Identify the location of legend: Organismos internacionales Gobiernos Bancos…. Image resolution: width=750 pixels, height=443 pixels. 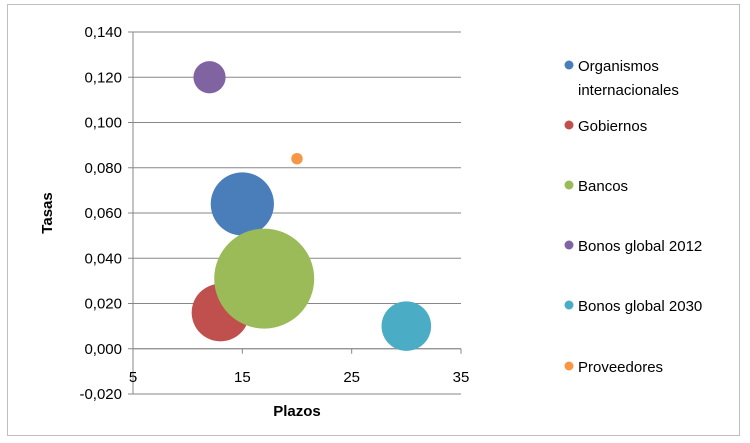
(633, 217).